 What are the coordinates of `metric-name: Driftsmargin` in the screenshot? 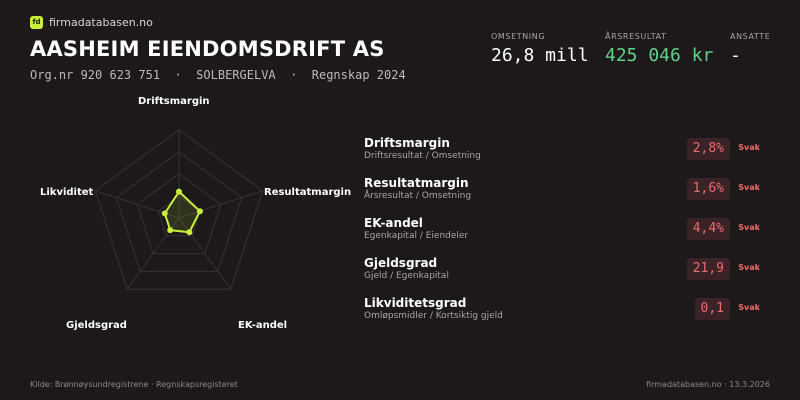 It's located at (407, 143).